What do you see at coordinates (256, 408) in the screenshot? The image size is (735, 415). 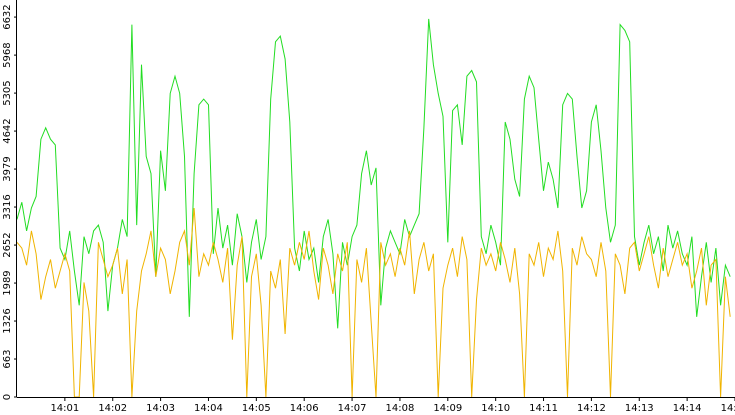 I see `x-tick-label: 14:05` at bounding box center [256, 408].